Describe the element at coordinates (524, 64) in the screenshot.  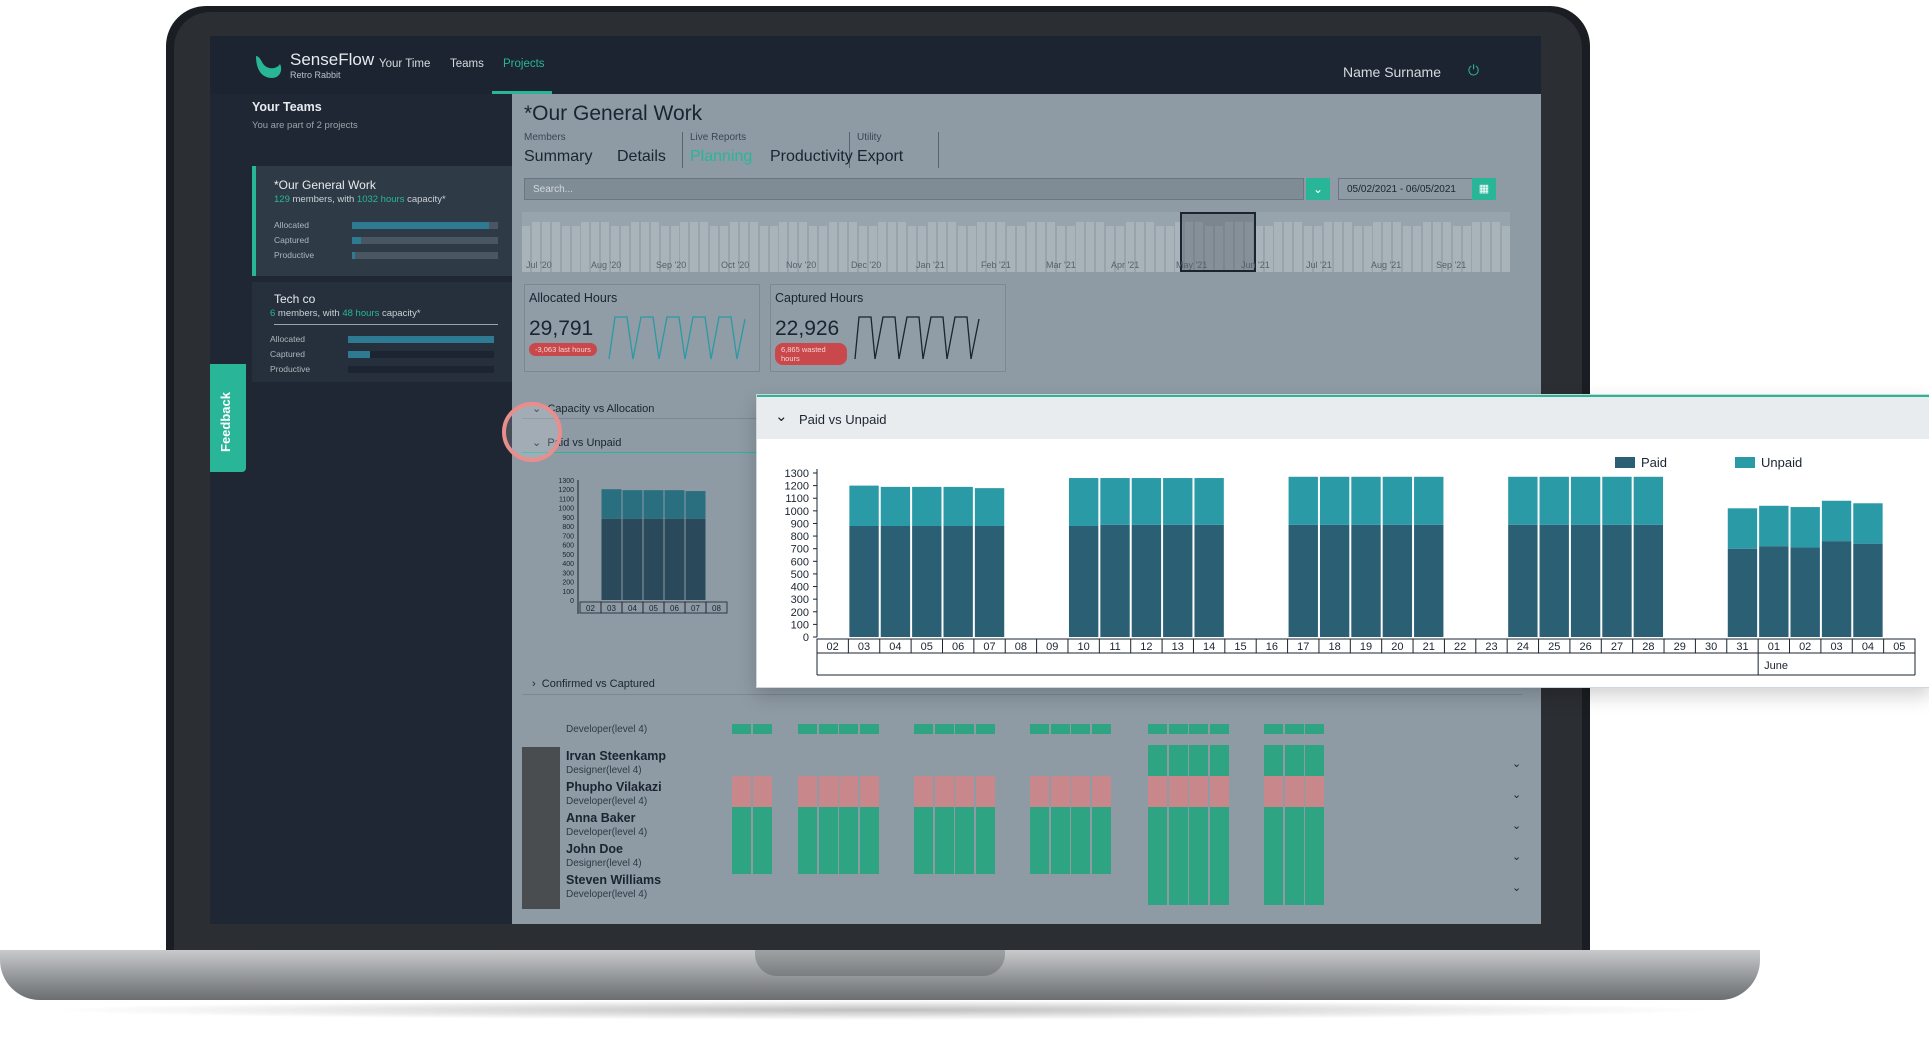
I see `nav-projects: Projects` at that location.